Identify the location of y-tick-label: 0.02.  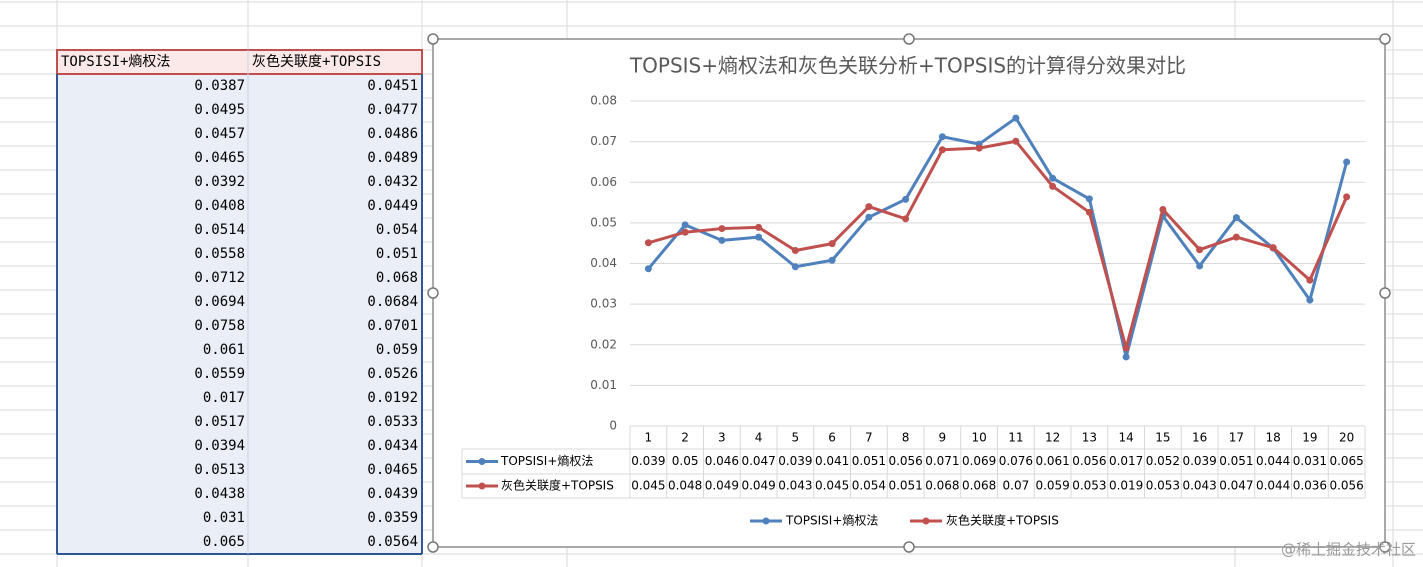
(603, 344).